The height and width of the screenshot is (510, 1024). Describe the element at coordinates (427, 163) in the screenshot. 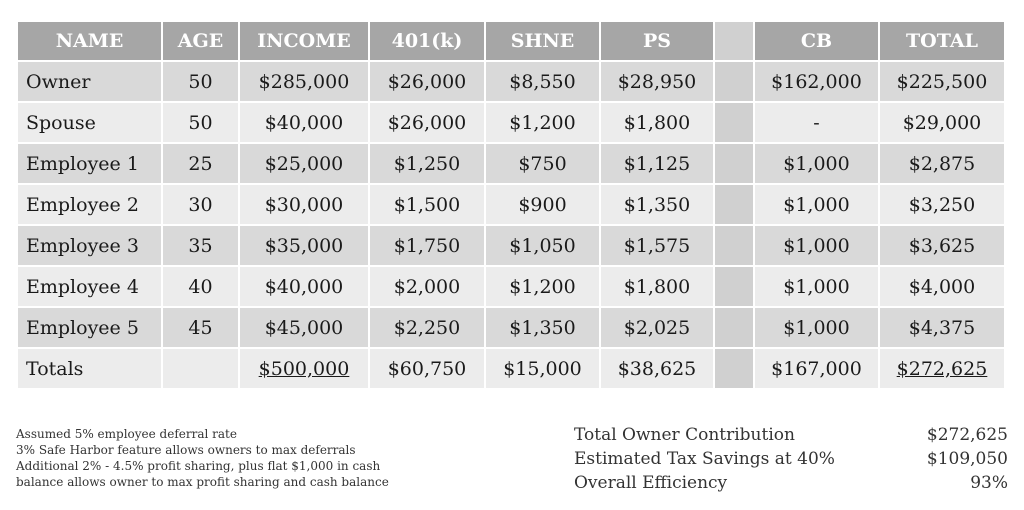

I see `cell-401k: $1,250` at that location.